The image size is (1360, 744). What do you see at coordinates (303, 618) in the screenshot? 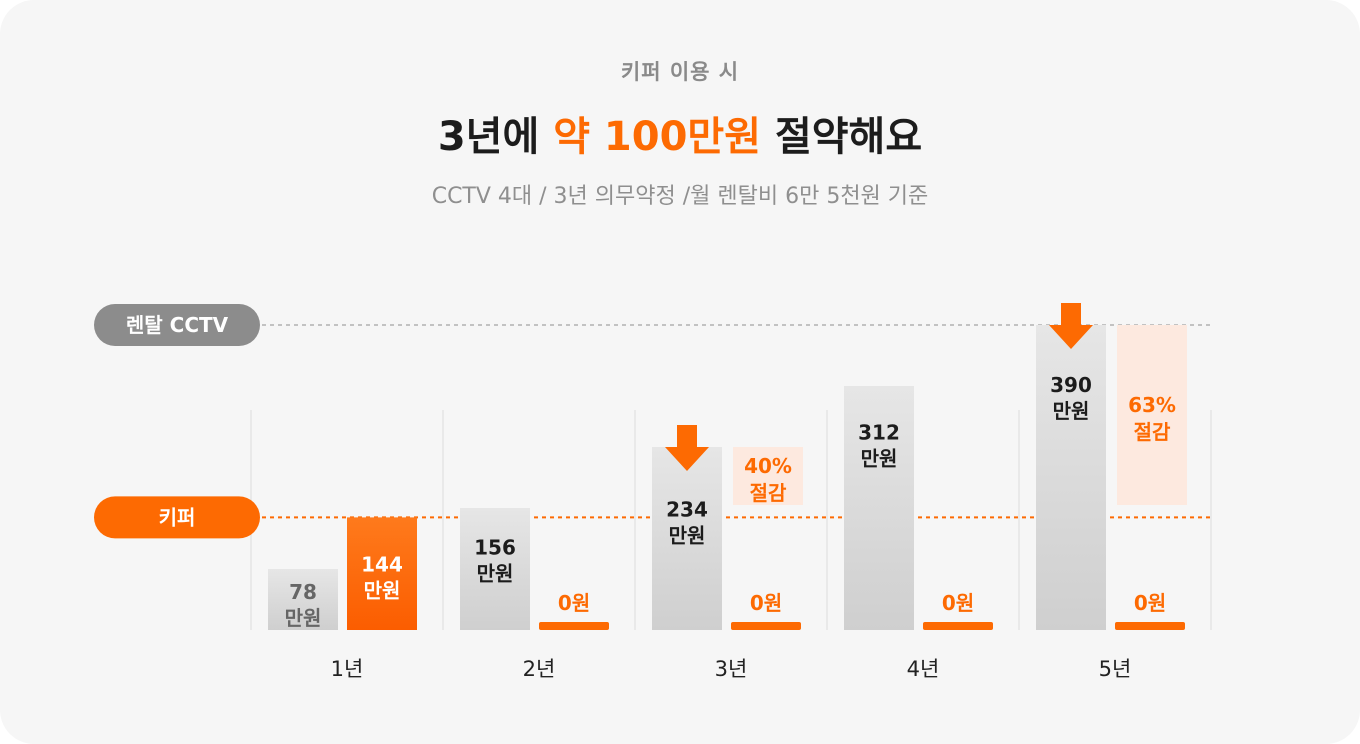
I see `rental-unit-0: 만원` at bounding box center [303, 618].